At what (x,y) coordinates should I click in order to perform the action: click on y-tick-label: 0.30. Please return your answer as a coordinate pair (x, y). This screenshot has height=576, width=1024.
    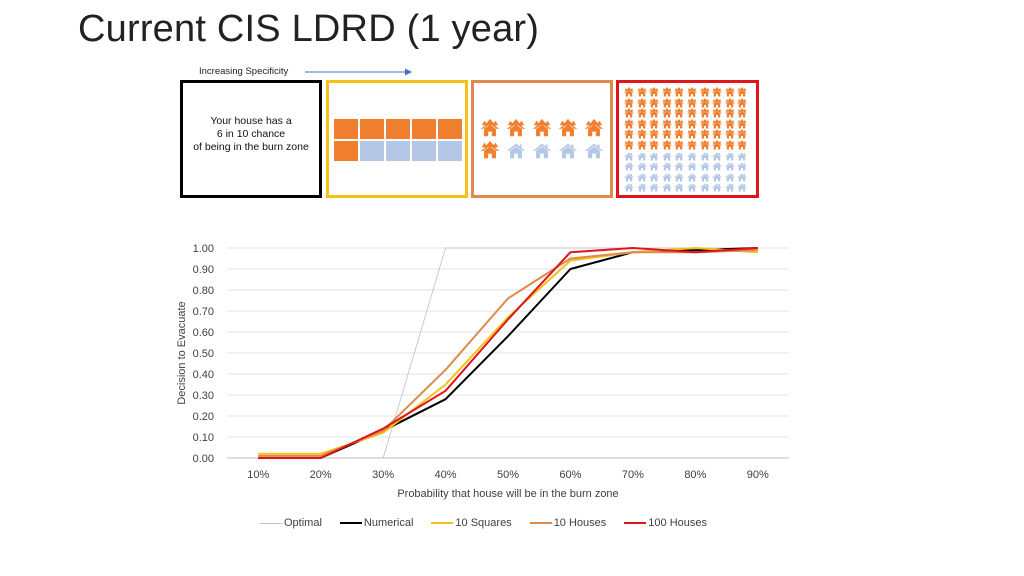
    Looking at the image, I should click on (203, 396).